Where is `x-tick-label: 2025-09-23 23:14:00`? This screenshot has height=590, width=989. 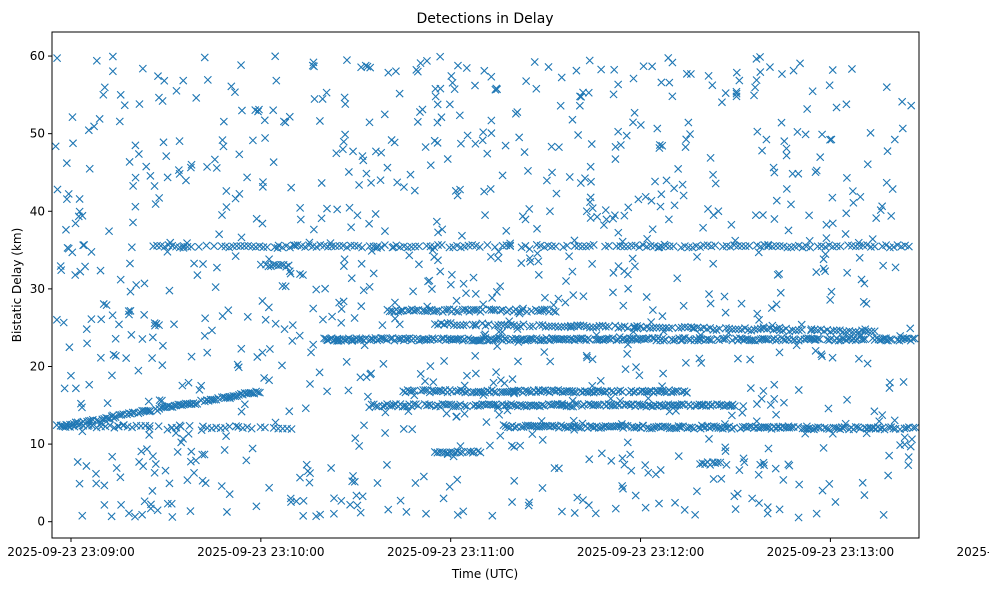 x-tick-label: 2025-09-23 23:14:00 is located at coordinates (973, 552).